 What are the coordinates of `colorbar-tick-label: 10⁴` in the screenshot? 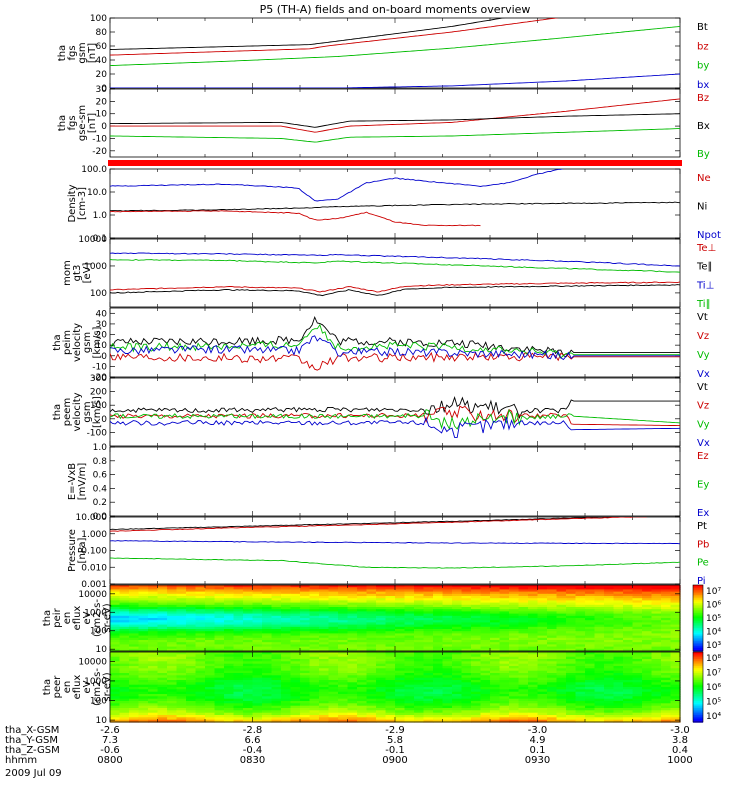 It's located at (713, 717).